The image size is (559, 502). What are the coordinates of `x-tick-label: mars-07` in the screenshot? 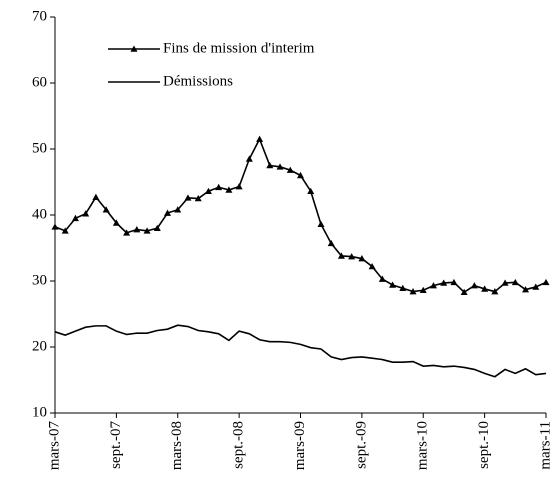 It's located at (54, 446).